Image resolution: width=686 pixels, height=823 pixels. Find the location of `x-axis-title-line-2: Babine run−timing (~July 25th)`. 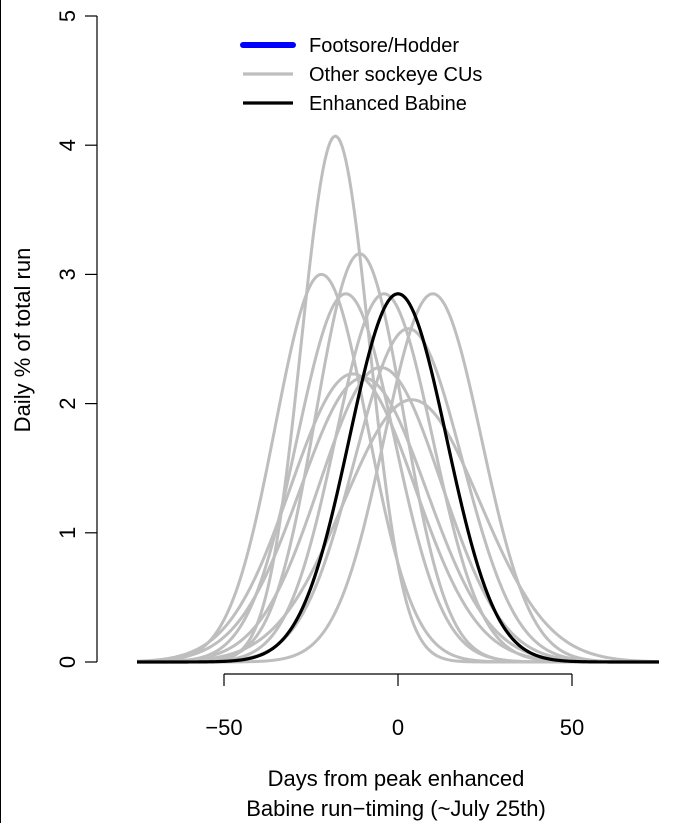

x-axis-title-line-2: Babine run−timing (~July 25th) is located at coordinates (396, 808).